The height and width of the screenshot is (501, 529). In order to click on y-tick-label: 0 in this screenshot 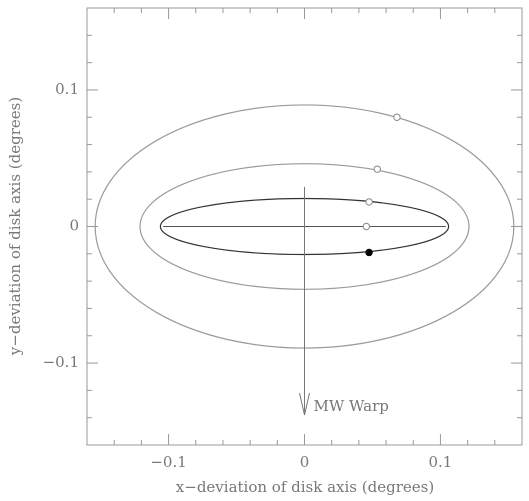, I will do `click(74, 226)`.